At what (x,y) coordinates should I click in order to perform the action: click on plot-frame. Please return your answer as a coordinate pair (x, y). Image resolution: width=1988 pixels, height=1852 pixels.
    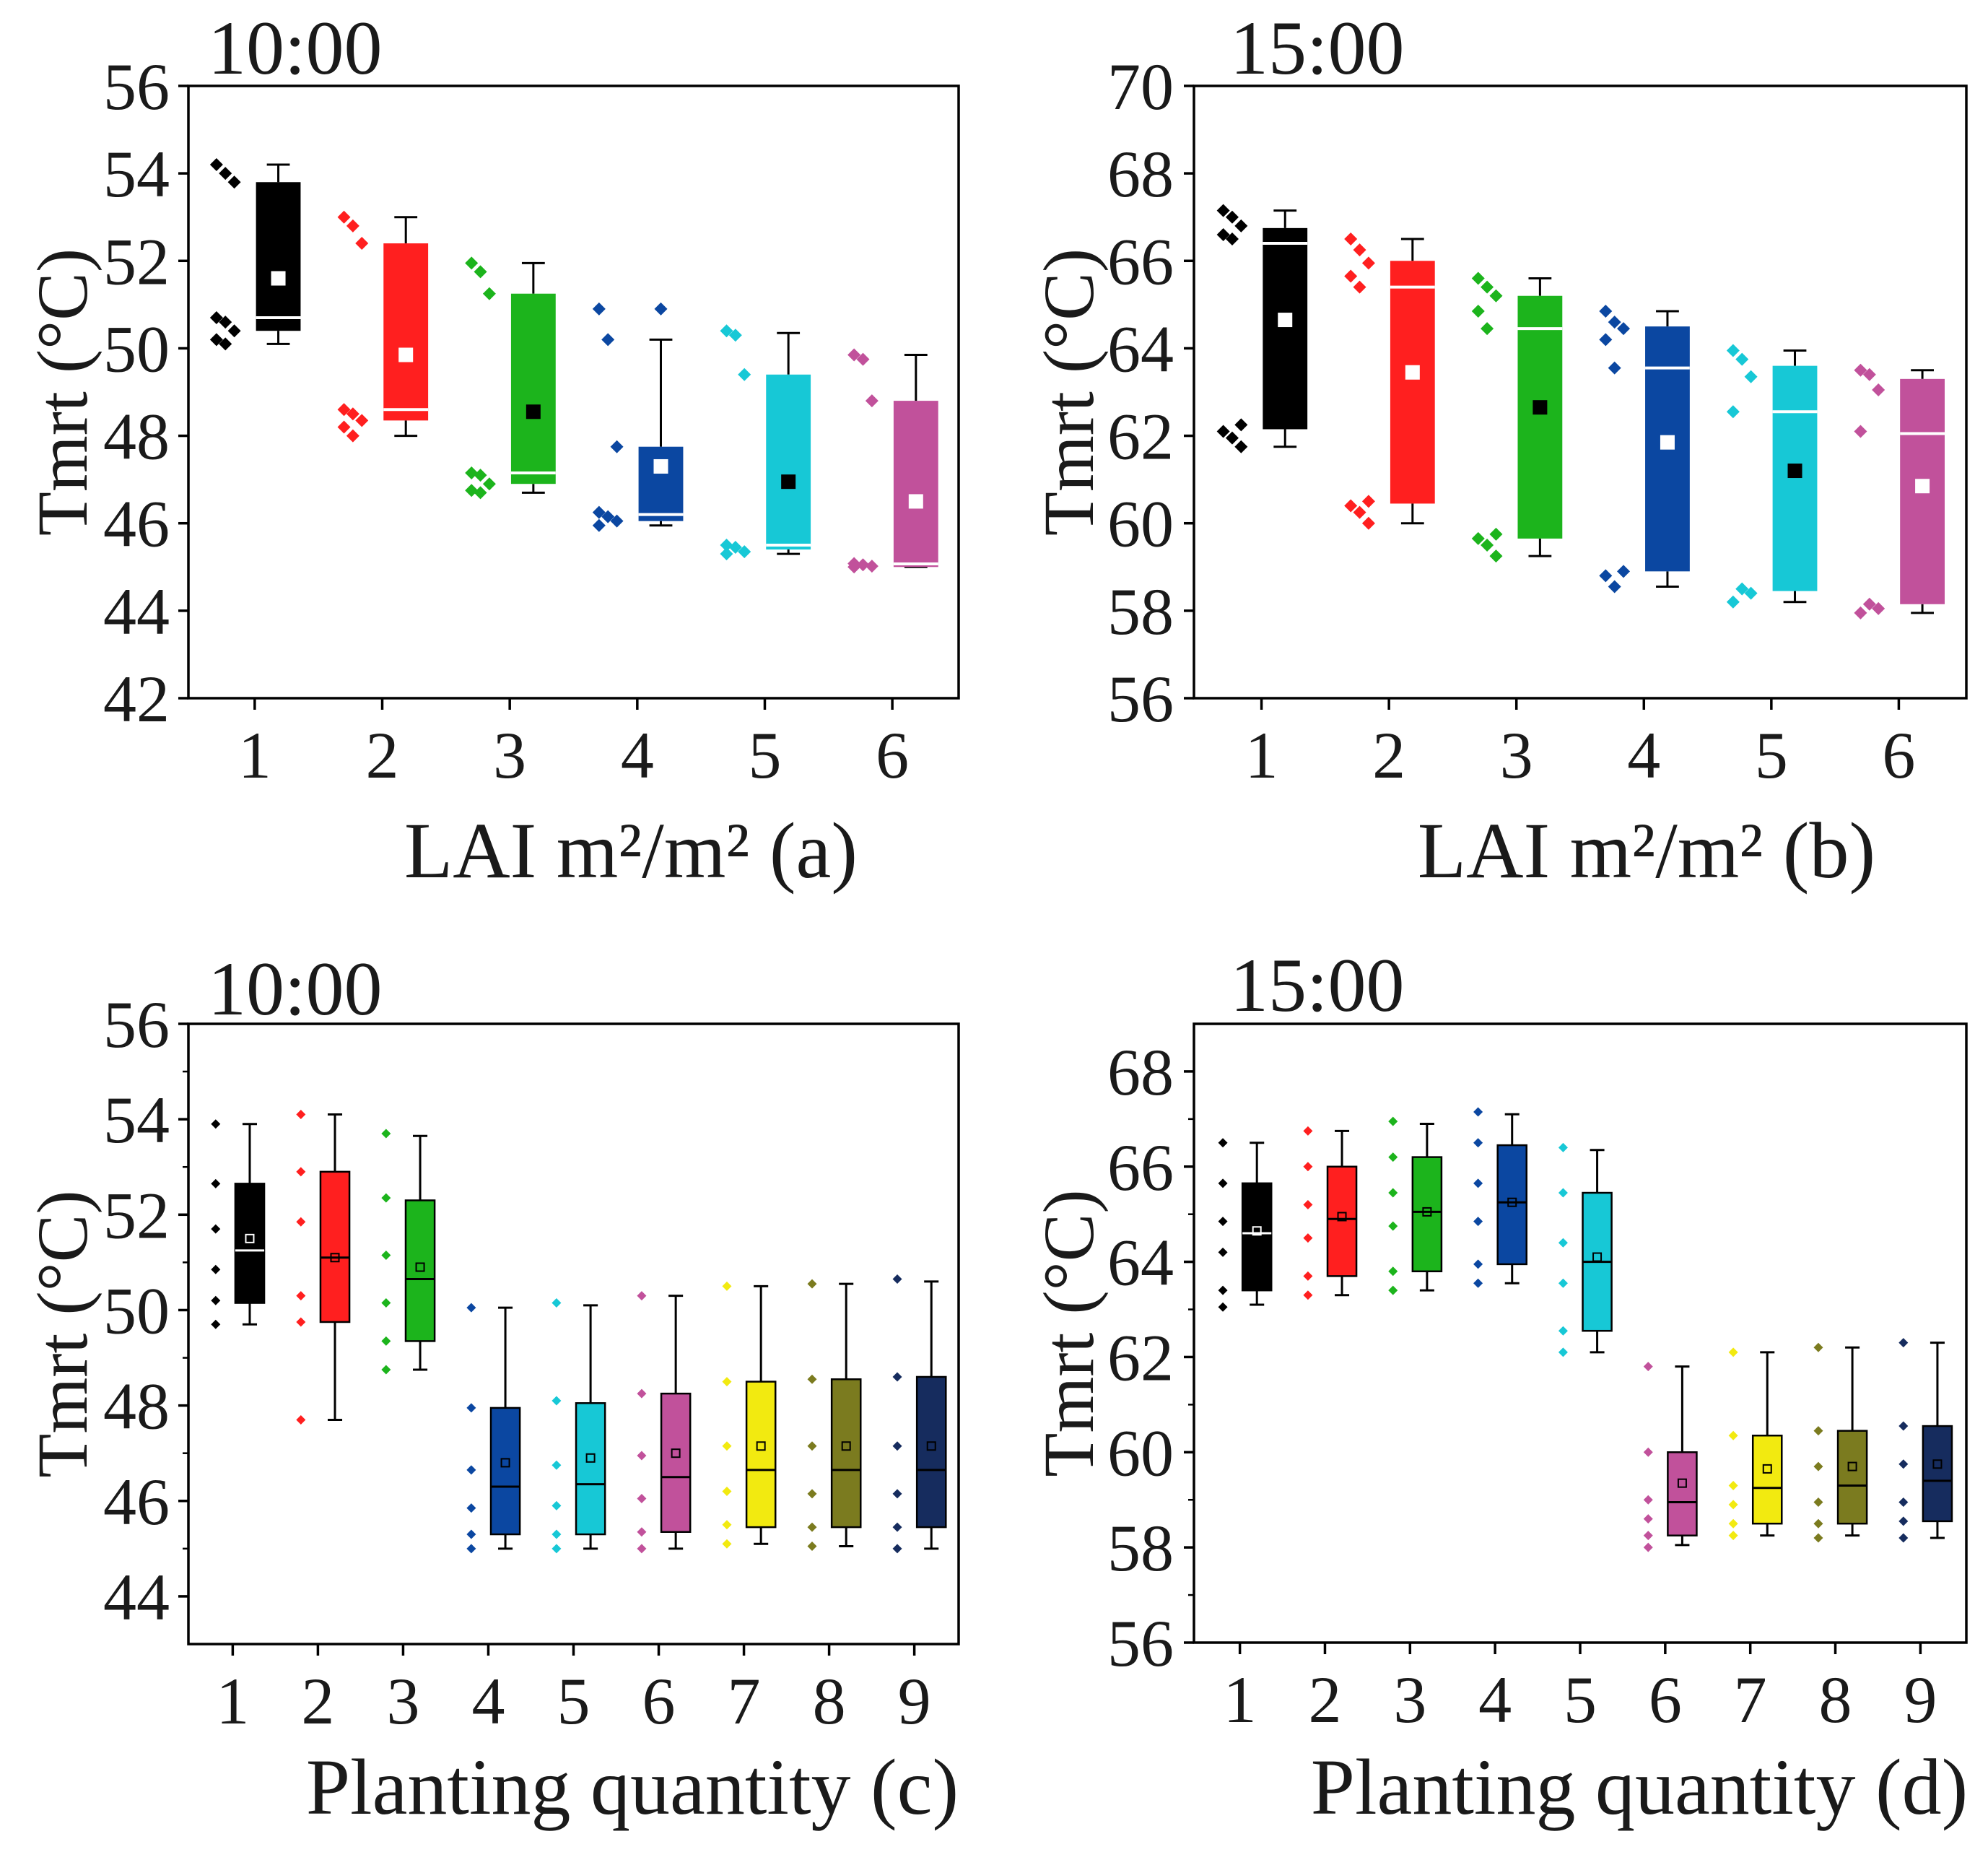
    Looking at the image, I should click on (573, 392).